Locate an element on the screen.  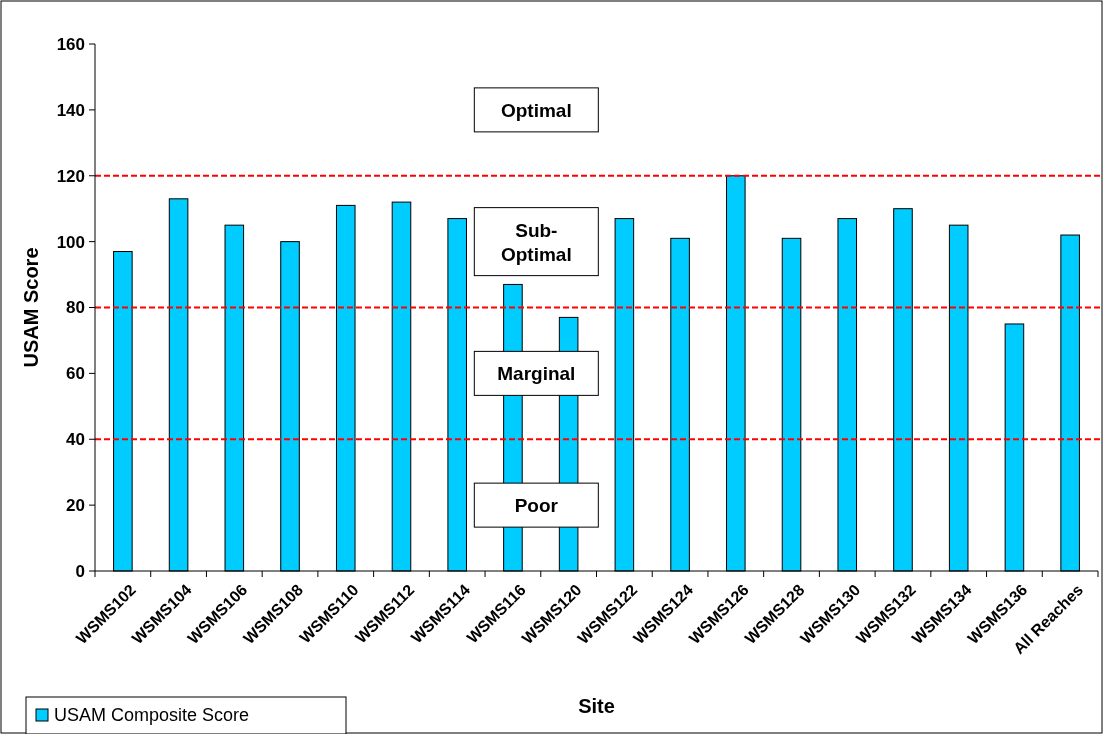
y-tick-label: 100 is located at coordinates (70, 242).